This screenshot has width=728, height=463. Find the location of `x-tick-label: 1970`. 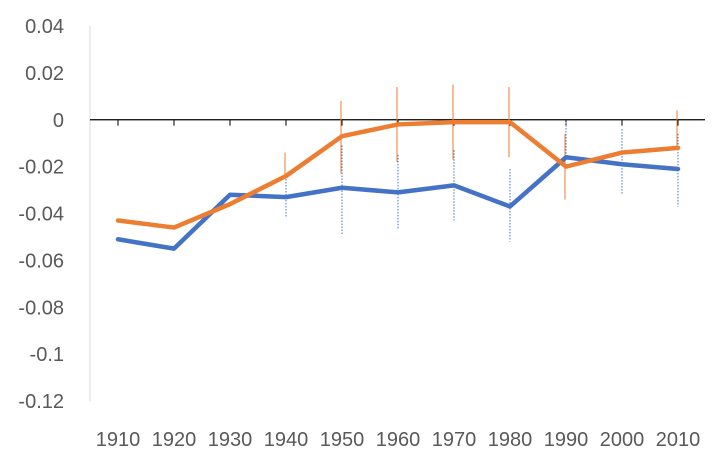

x-tick-label: 1970 is located at coordinates (454, 440).